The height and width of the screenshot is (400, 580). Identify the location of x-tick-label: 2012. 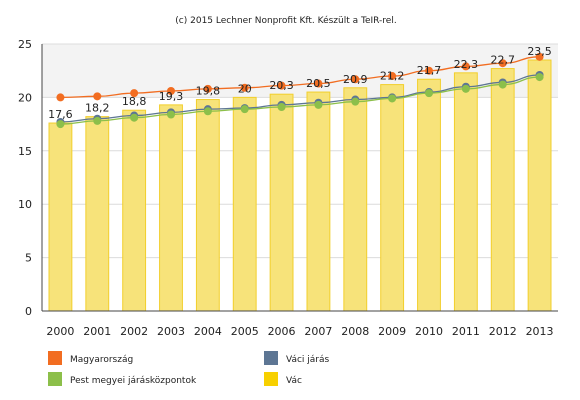
(503, 331).